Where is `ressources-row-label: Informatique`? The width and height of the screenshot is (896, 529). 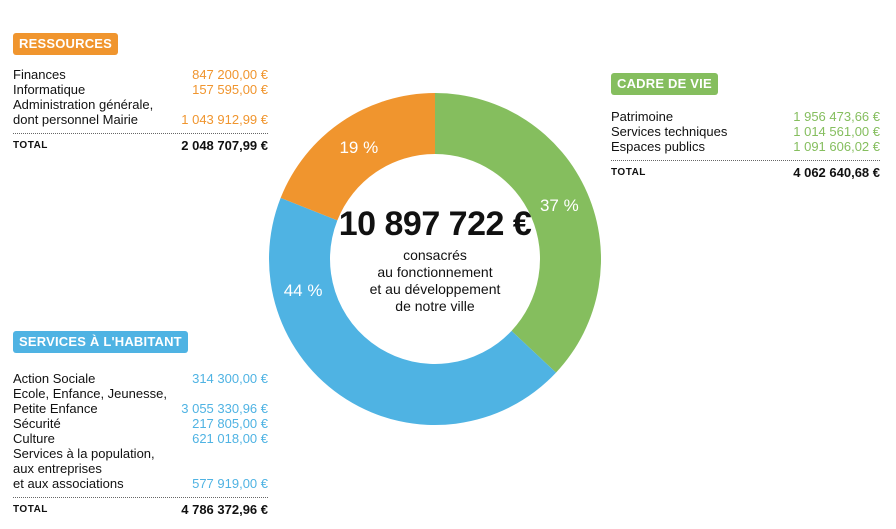
ressources-row-label: Informatique is located at coordinates (49, 89).